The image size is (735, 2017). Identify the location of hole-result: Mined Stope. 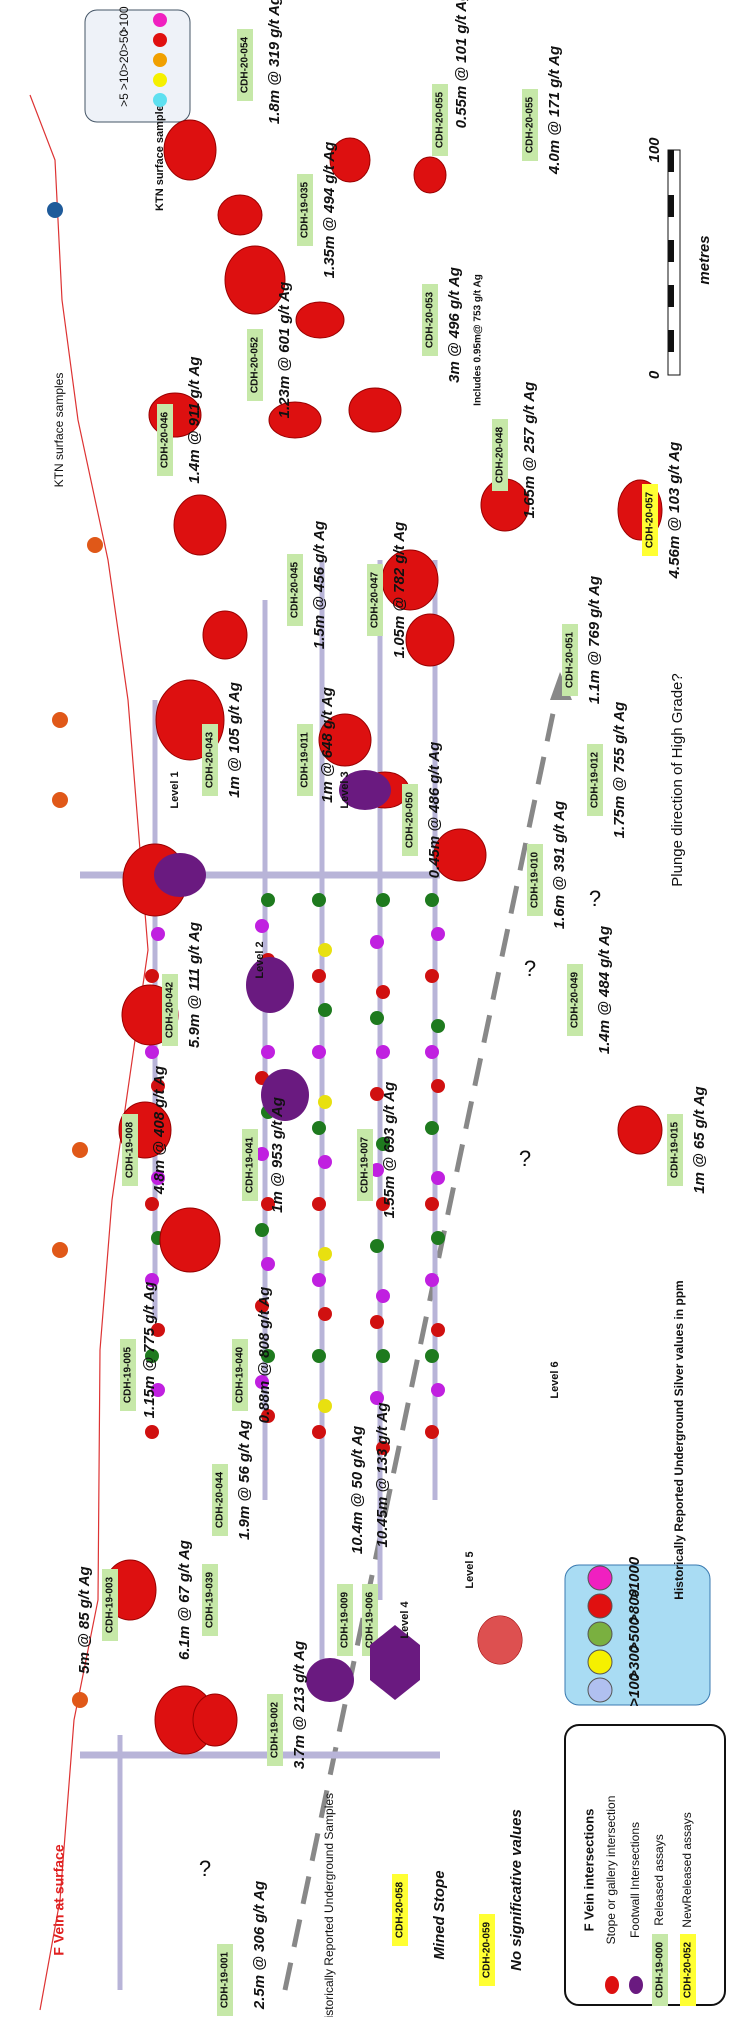
(439, 1914).